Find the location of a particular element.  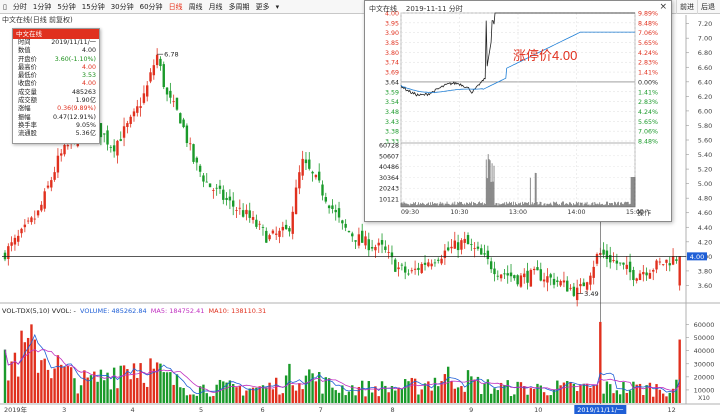

intraday-vol-label: 40486 is located at coordinates (389, 167).